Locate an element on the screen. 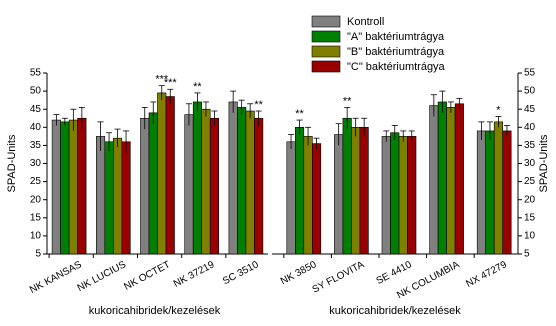 The width and height of the screenshot is (556, 326). x-tick-label: SC 3510 is located at coordinates (241, 273).